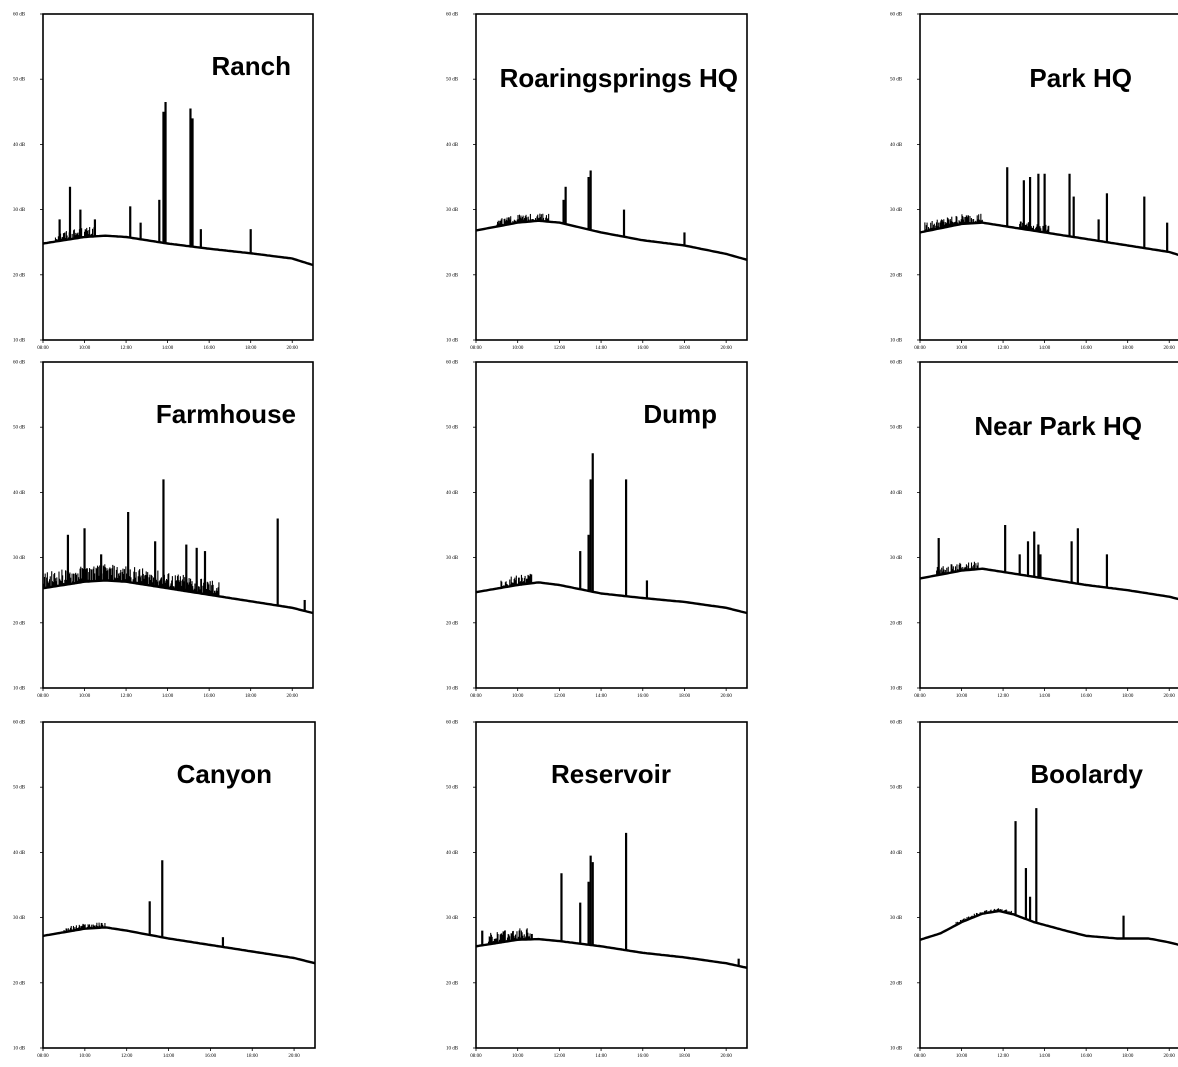 The width and height of the screenshot is (1178, 1067). I want to click on chart-title: Boolardy, so click(1086, 774).